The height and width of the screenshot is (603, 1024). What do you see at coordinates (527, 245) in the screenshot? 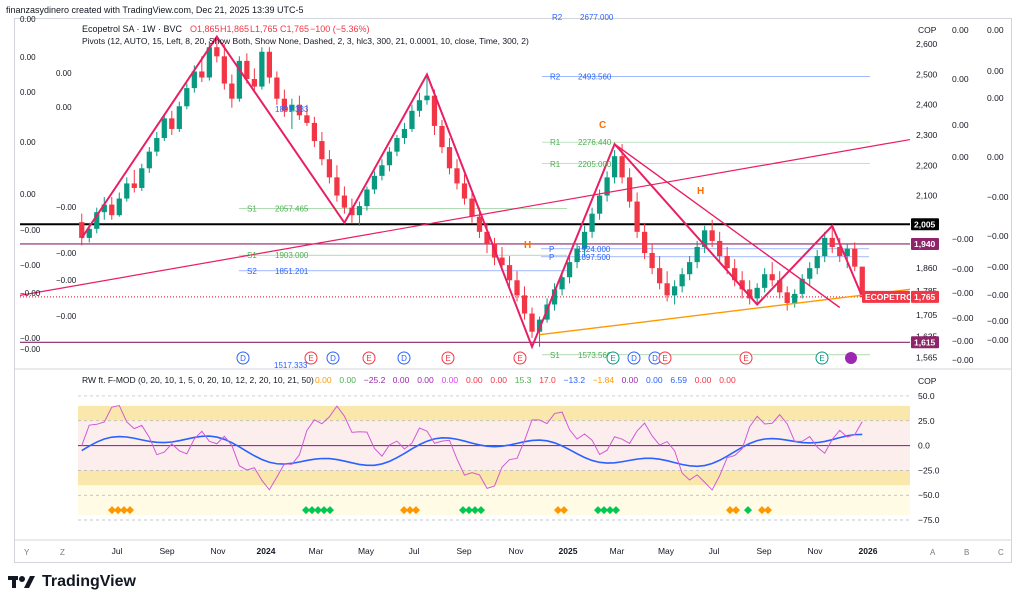
I see `wave-label: H` at bounding box center [527, 245].